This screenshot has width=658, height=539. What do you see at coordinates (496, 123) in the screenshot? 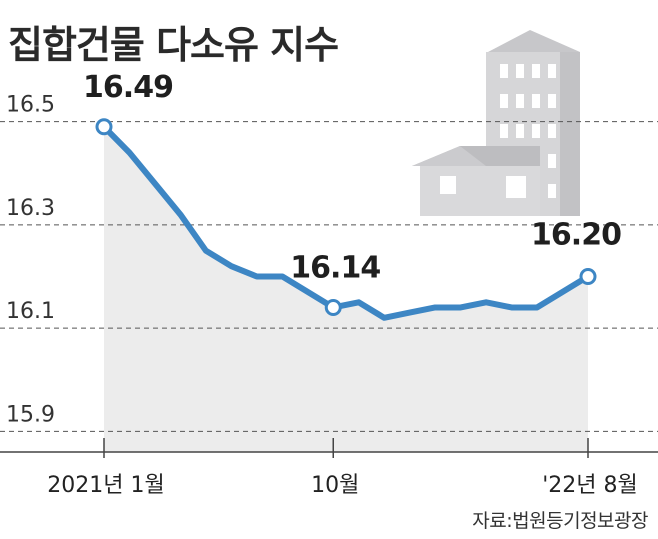
I see `building-illustration` at bounding box center [496, 123].